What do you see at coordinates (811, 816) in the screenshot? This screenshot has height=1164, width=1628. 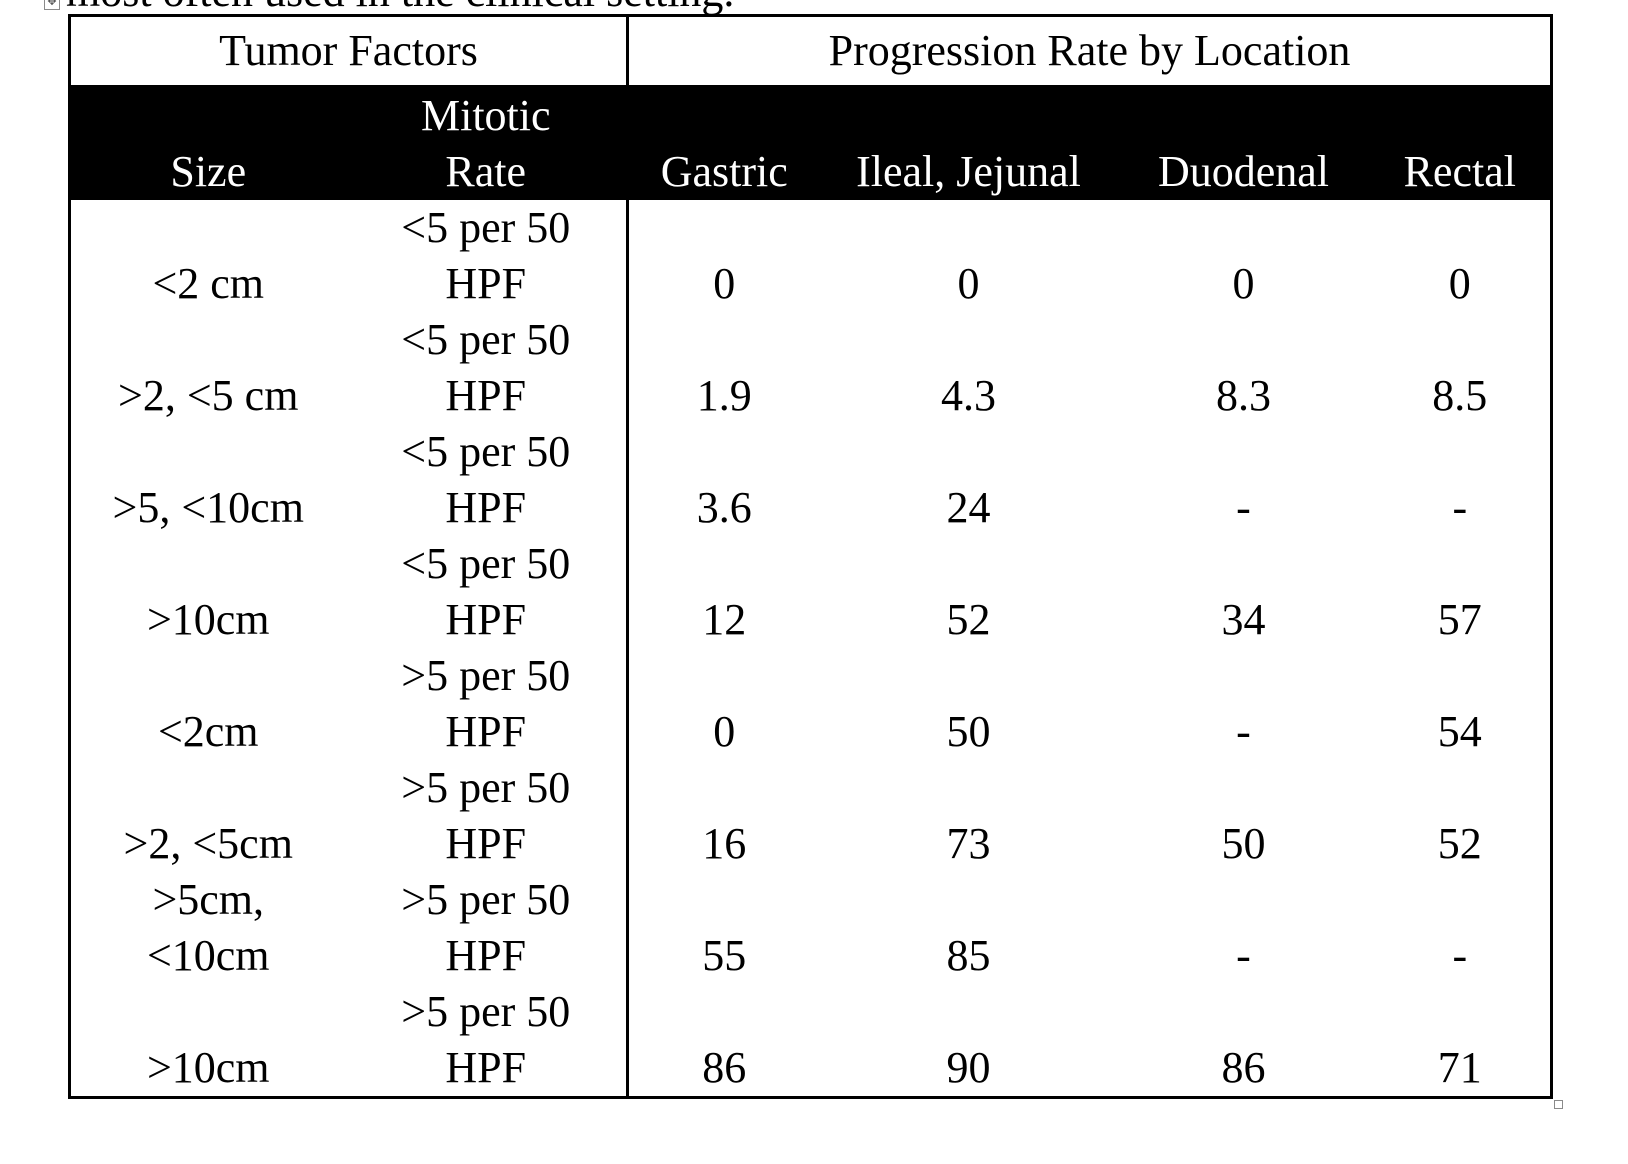 I see `table-row: >2, <5cm >5 per 50 HPF 16 73 50 52` at bounding box center [811, 816].